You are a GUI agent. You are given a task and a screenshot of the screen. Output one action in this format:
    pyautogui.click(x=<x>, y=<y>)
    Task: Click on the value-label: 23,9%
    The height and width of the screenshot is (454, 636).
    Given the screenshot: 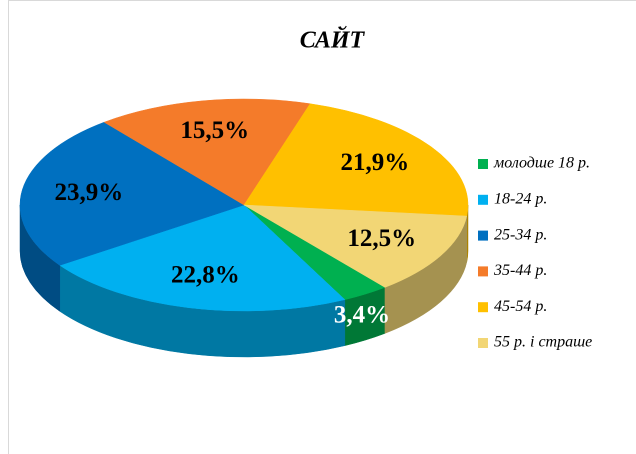 What is the action you would take?
    pyautogui.click(x=88, y=192)
    